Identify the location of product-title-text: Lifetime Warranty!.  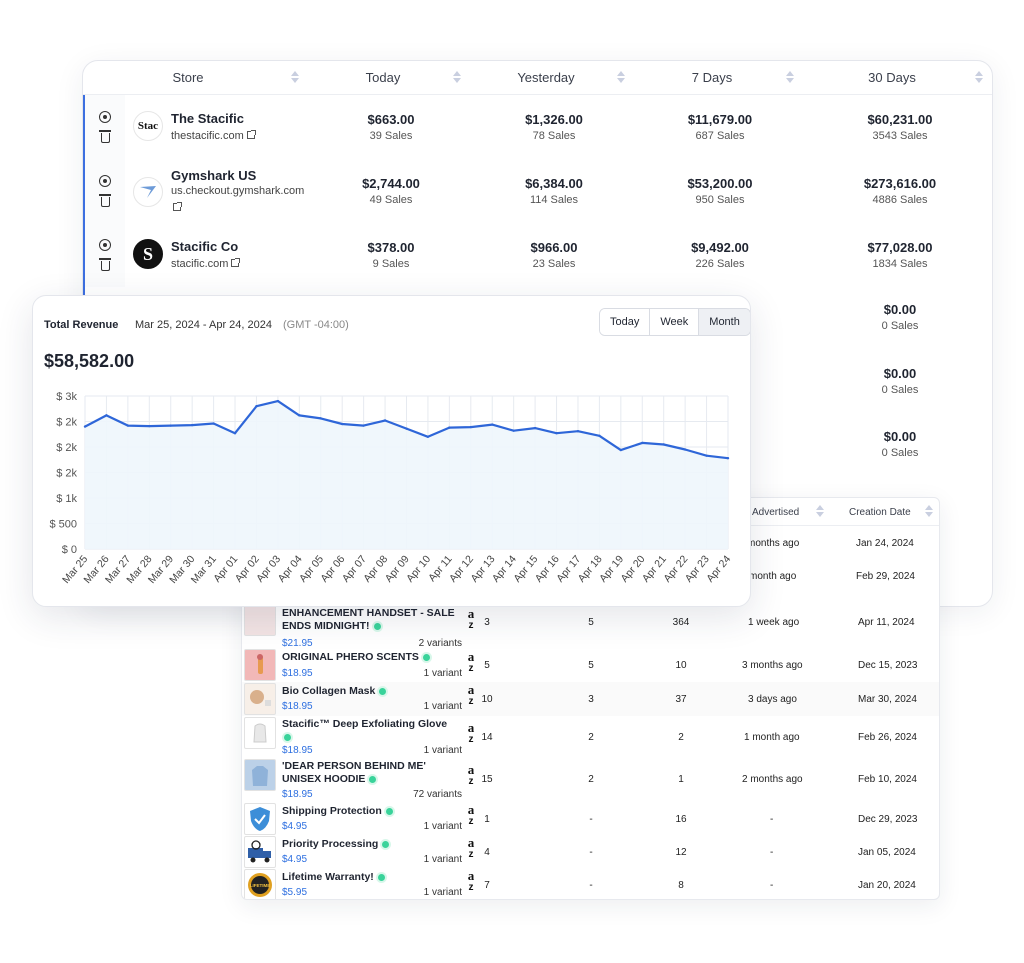
(328, 877).